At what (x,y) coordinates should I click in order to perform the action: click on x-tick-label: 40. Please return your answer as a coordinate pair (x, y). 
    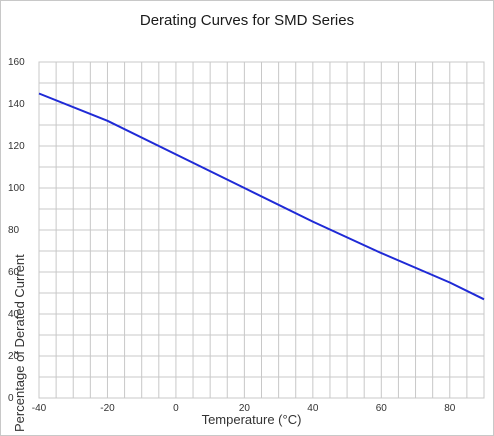
    Looking at the image, I should click on (313, 408).